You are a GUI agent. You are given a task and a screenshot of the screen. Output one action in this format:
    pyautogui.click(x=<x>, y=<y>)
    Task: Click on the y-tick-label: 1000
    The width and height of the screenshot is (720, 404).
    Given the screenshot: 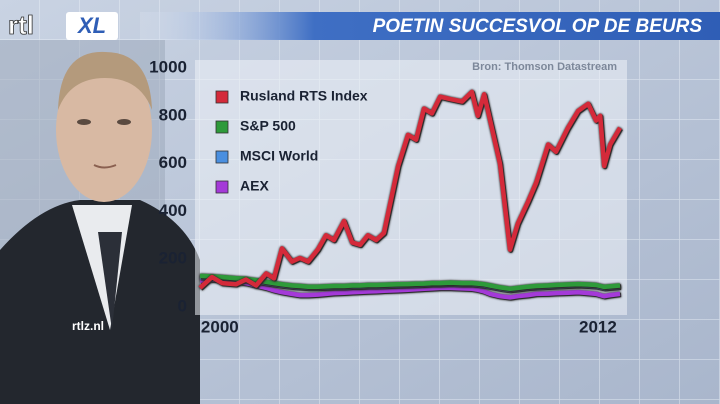 What is the action you would take?
    pyautogui.click(x=168, y=66)
    